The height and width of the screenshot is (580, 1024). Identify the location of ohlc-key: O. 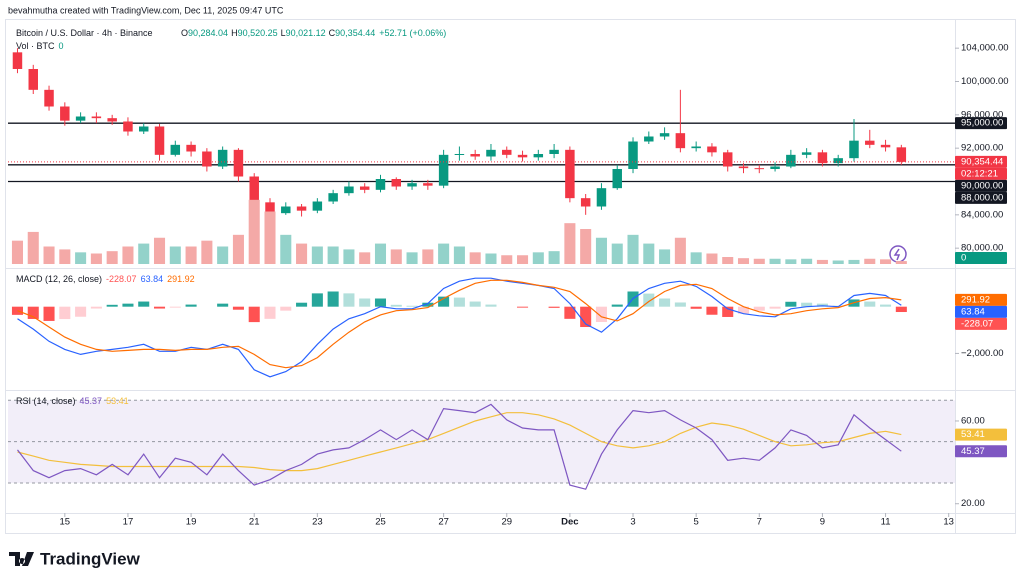
(184, 33).